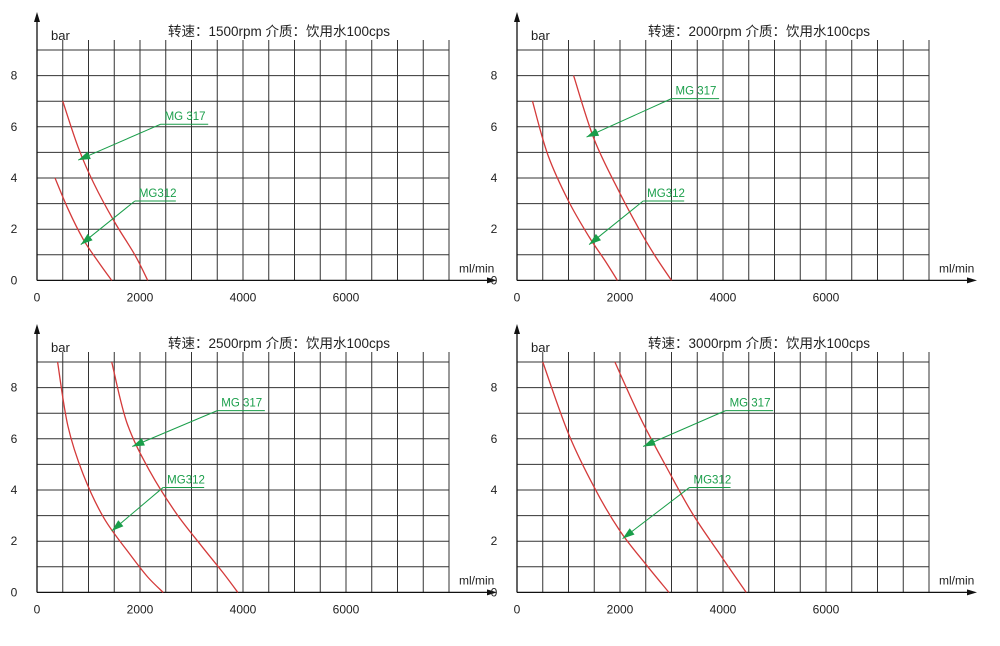  What do you see at coordinates (279, 31) in the screenshot?
I see `chart-title: 转速：1500rpm 介质：饮用水100cps` at bounding box center [279, 31].